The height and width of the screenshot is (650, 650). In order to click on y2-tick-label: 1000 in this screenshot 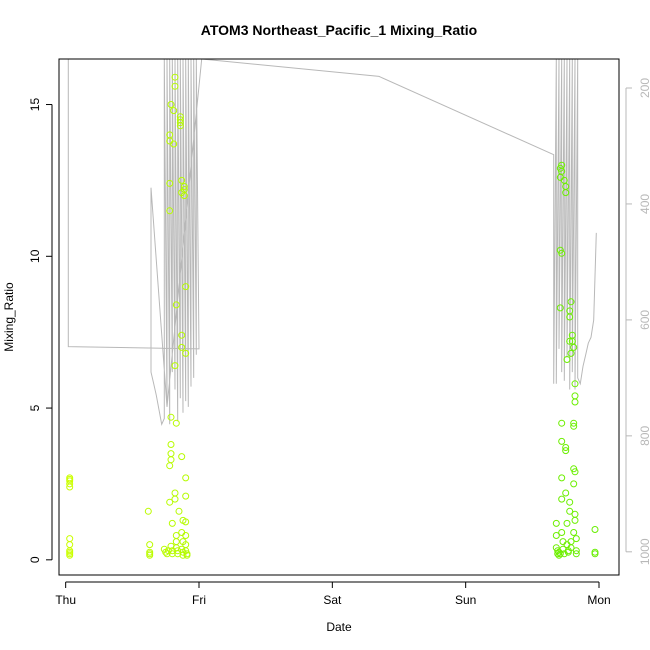, I will do `click(644, 551)`.